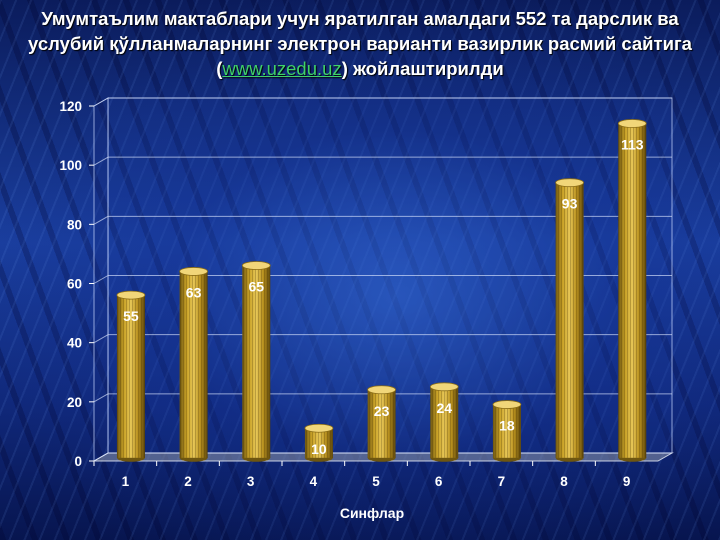  I want to click on x-axis-ticks: 1 2 3 4 5 6 7 8 9, so click(362, 475).